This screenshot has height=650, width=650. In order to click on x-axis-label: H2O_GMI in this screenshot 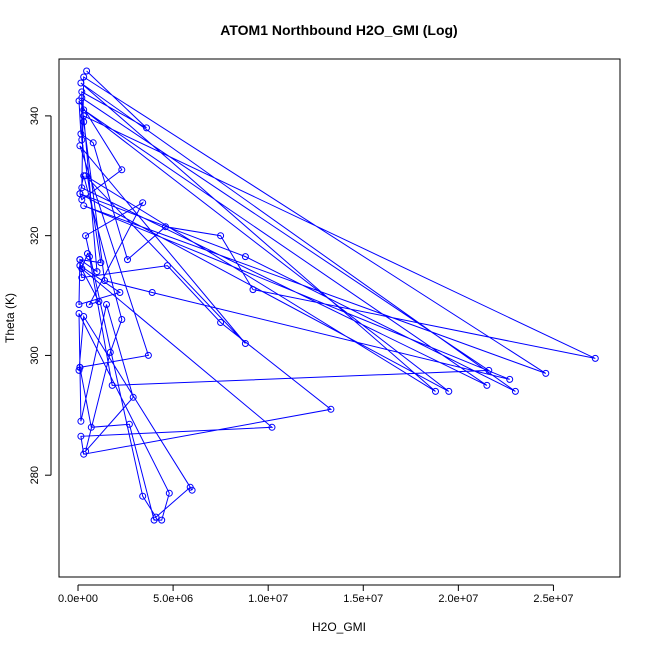, I will do `click(339, 627)`.